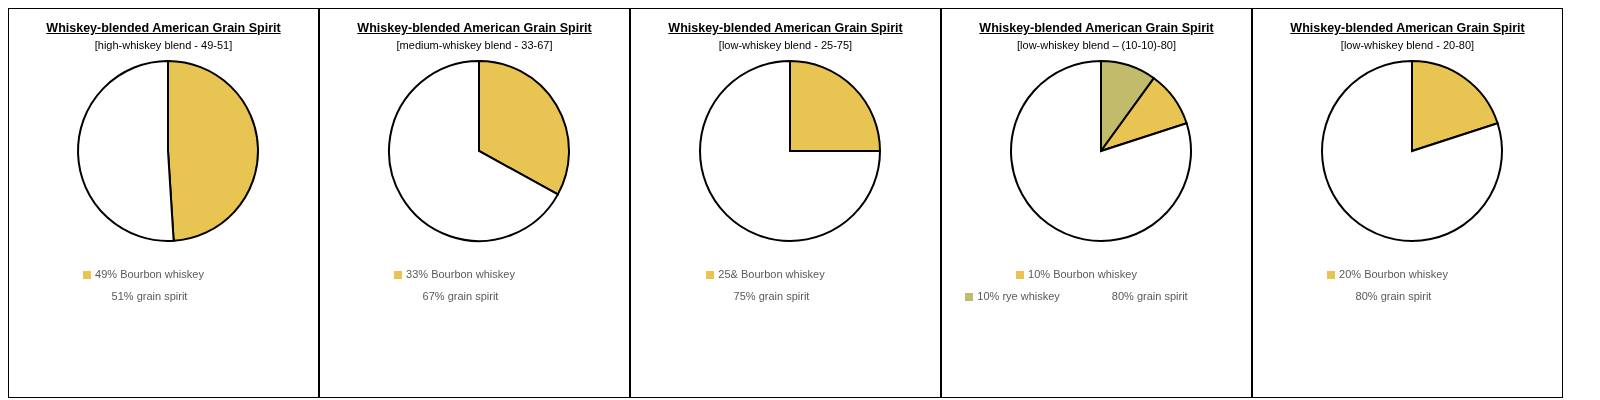  Describe the element at coordinates (1018, 296) in the screenshot. I see `legend-label: 10% rye whiskey` at that location.